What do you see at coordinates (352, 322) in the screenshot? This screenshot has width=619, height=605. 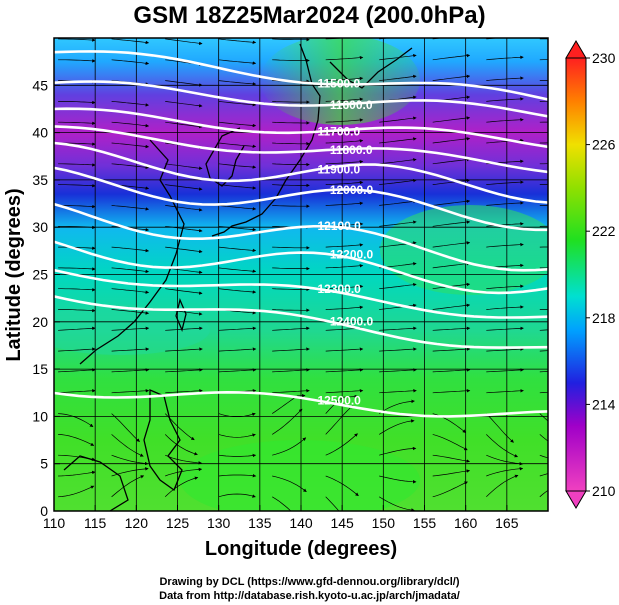 I see `contour-label: 12400.0` at bounding box center [352, 322].